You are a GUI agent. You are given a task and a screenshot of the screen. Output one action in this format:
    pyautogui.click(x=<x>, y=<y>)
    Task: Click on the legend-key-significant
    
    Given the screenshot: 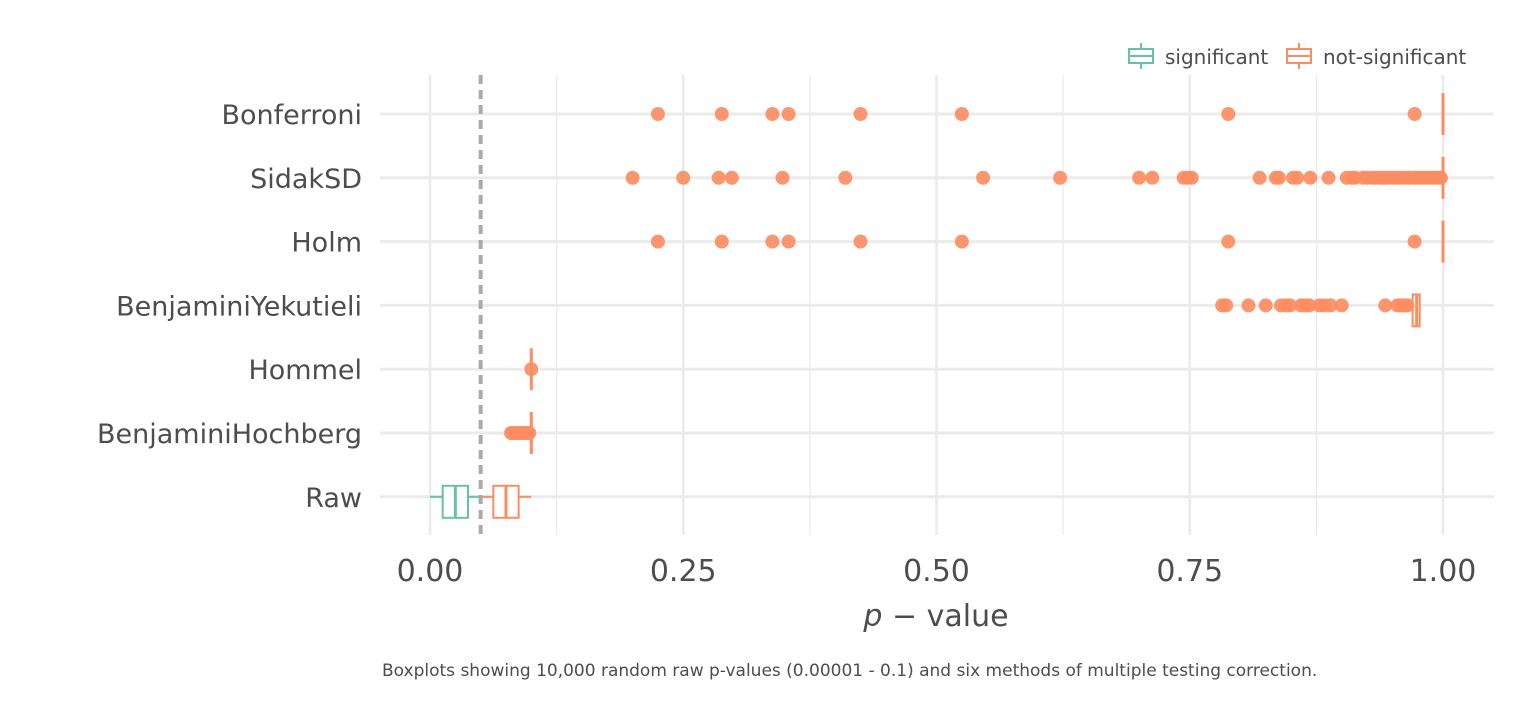 What is the action you would take?
    pyautogui.click(x=1141, y=56)
    